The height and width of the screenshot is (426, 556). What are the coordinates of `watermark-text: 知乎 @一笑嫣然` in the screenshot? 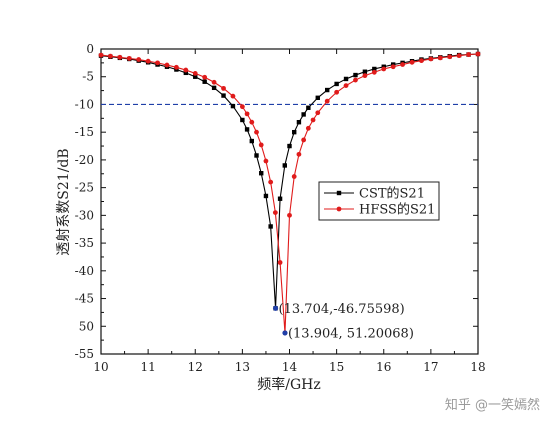 It's located at (492, 405).